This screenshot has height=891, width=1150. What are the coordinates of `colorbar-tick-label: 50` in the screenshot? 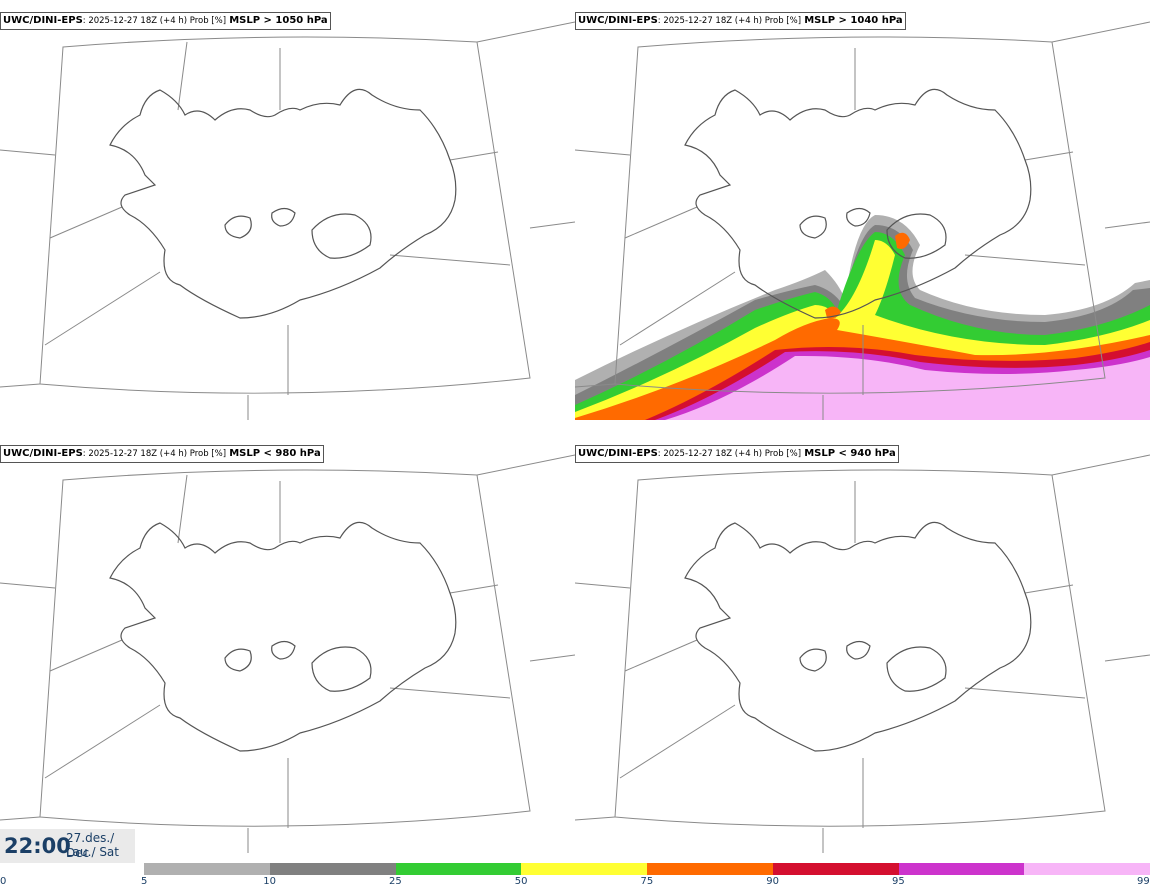 It's located at (521, 881).